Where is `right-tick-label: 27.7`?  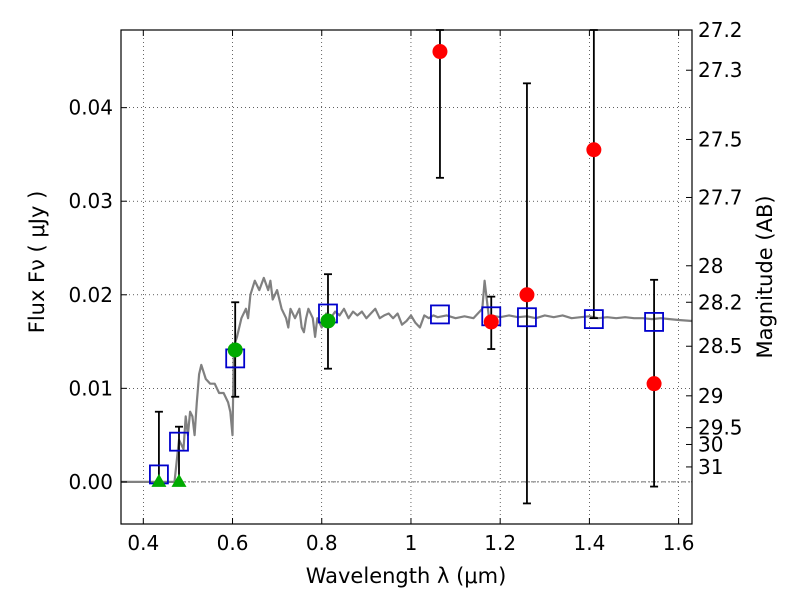
right-tick-label: 27.7 is located at coordinates (720, 197).